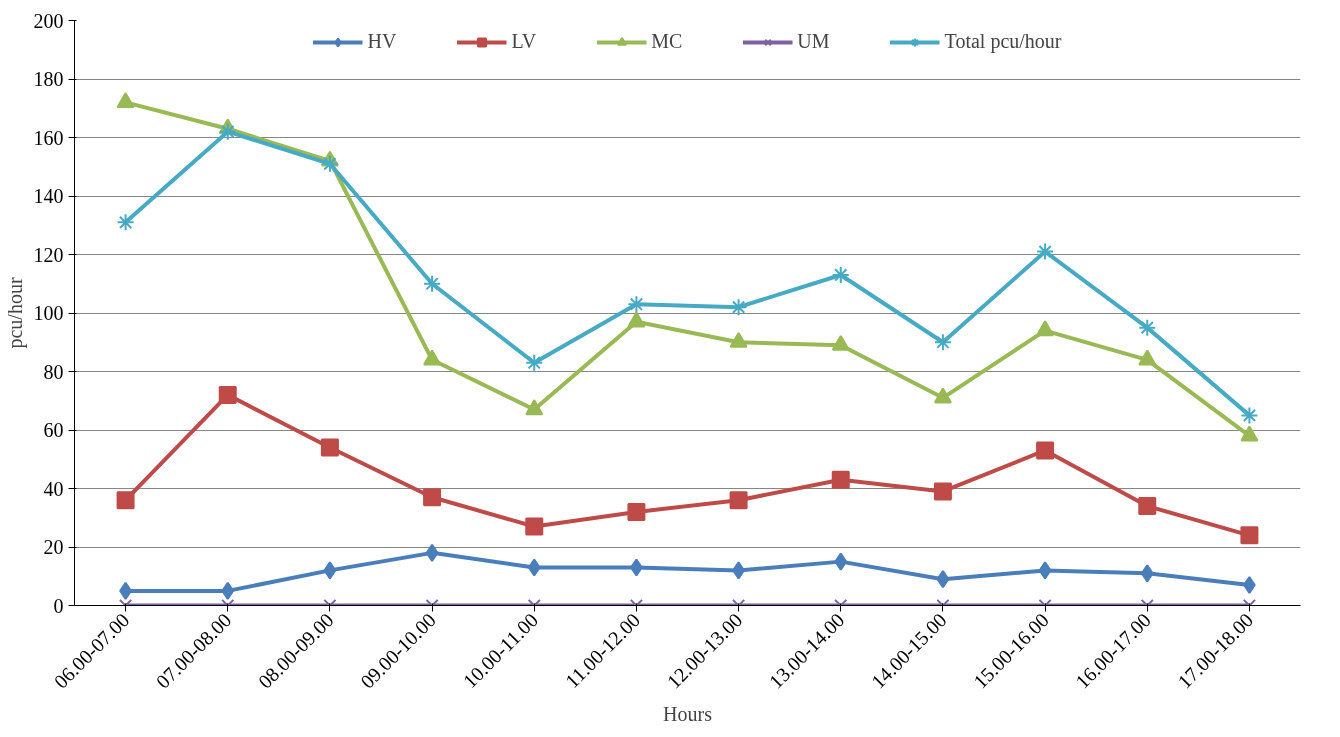 This screenshot has width=1340, height=737. Describe the element at coordinates (1003, 41) in the screenshot. I see `legend-label: Total pcu/hour` at that location.